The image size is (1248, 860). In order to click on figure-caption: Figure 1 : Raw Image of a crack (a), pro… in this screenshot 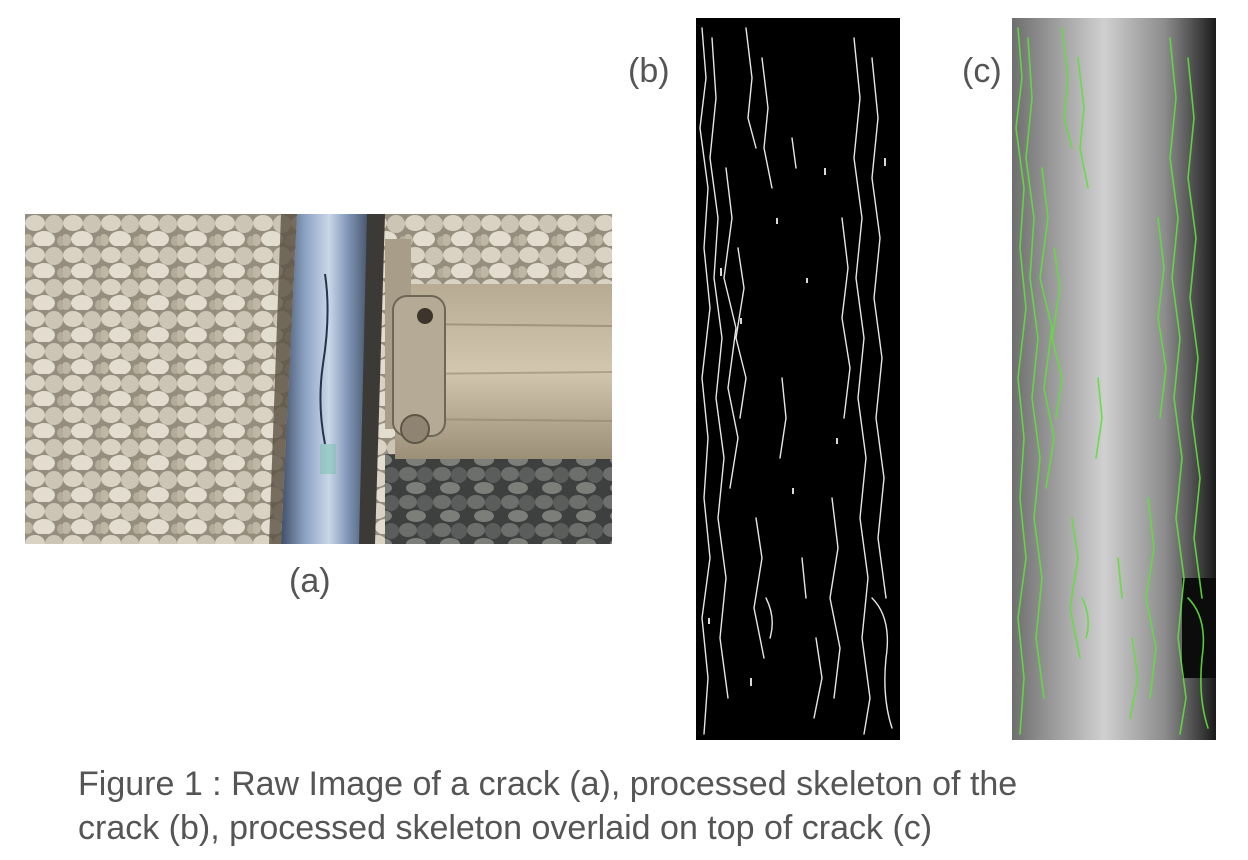, I will do `click(648, 806)`.